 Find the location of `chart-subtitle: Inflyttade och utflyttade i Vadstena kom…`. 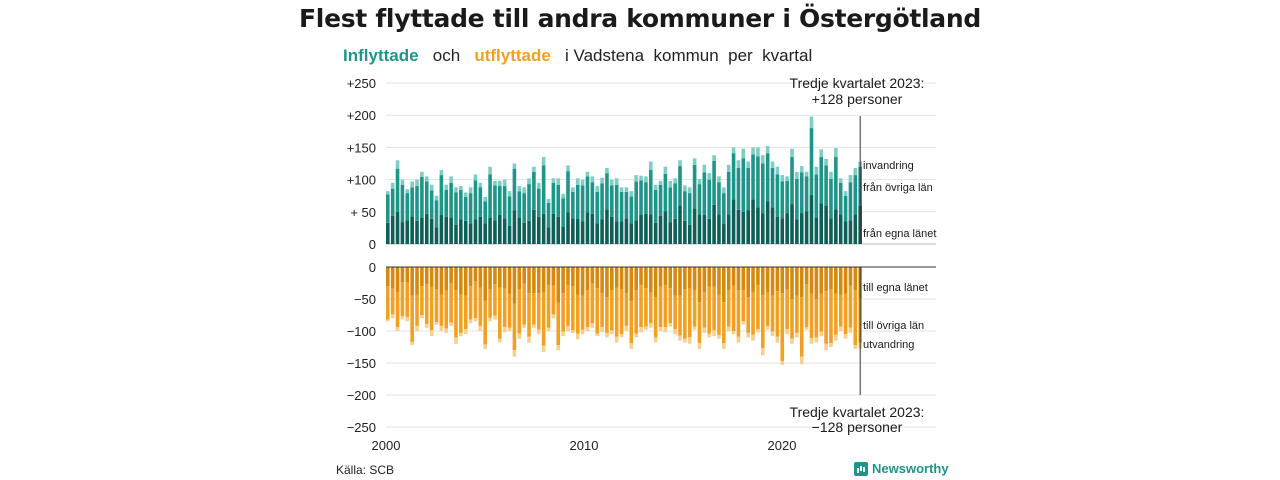

chart-subtitle: Inflyttade och utflyttade i Vadstena kom… is located at coordinates (577, 56).